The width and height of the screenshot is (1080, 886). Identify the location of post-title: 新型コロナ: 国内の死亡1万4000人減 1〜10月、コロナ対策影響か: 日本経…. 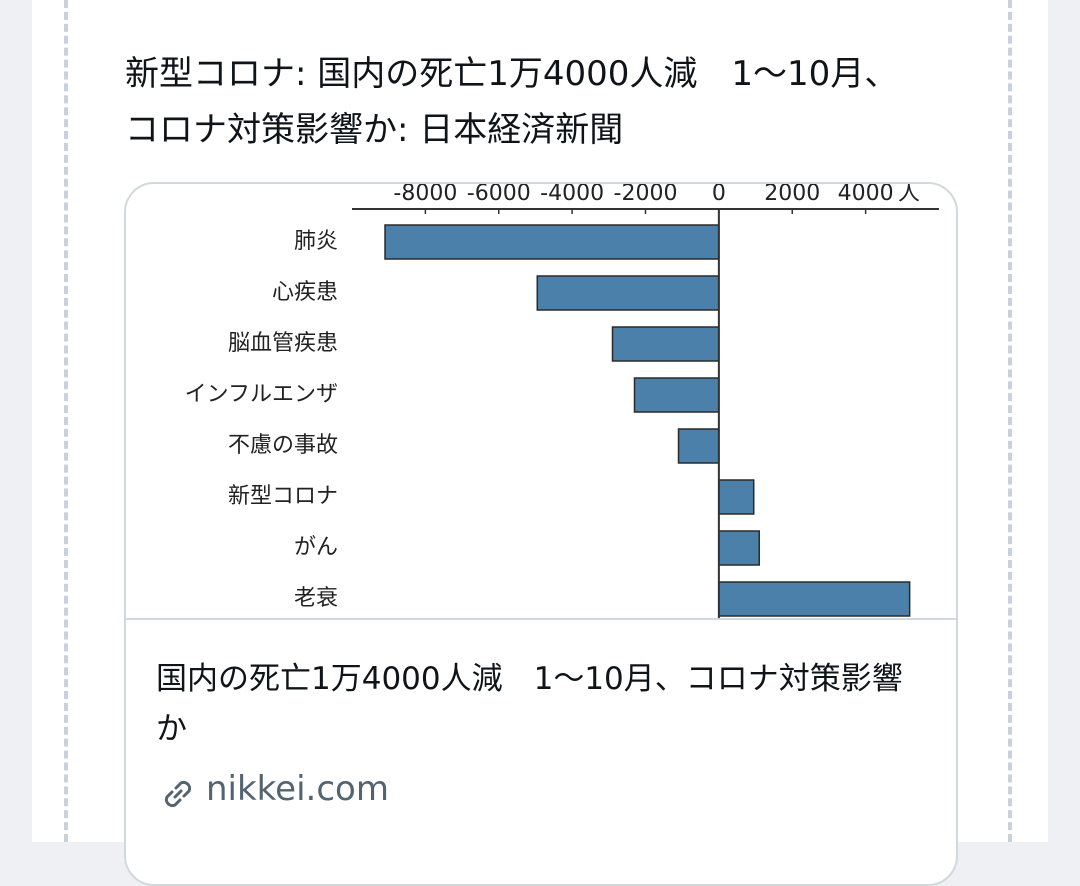
(512, 102).